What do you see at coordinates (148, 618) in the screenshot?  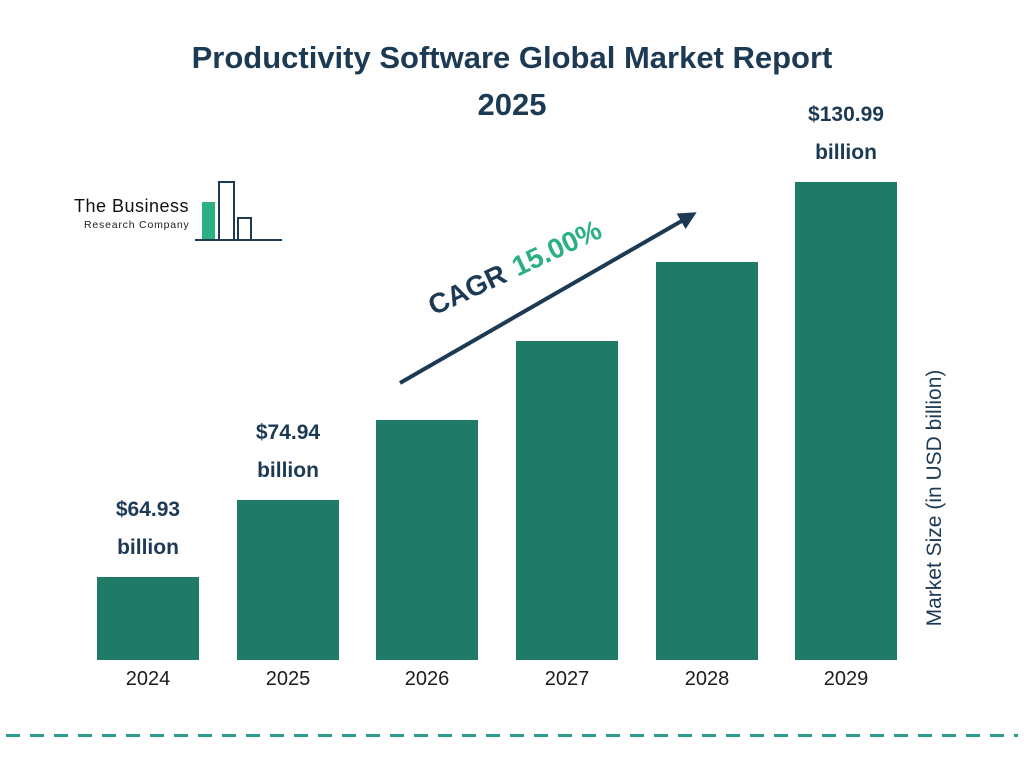 I see `bar-2024` at bounding box center [148, 618].